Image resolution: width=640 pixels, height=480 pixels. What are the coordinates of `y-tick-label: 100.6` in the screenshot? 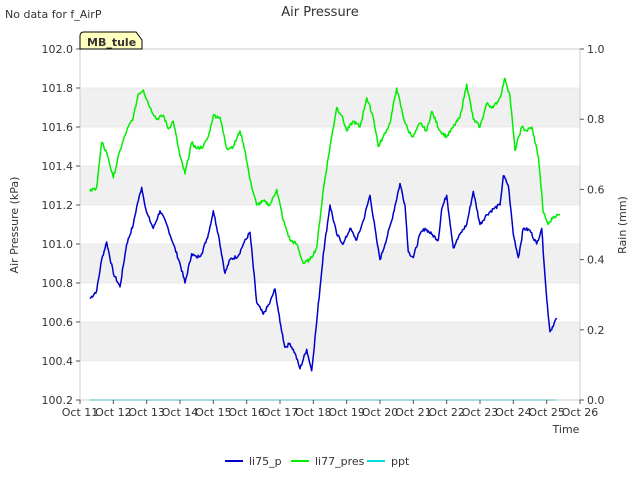 It's located at (58, 322).